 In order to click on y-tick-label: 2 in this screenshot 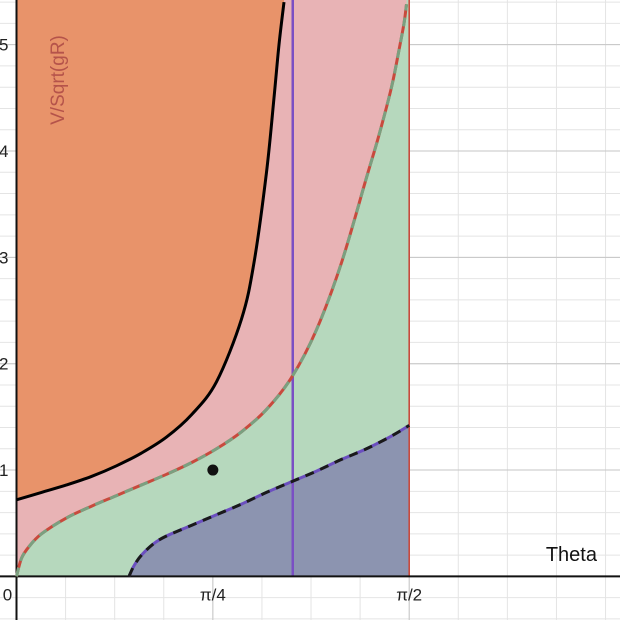, I will do `click(4, 364)`.